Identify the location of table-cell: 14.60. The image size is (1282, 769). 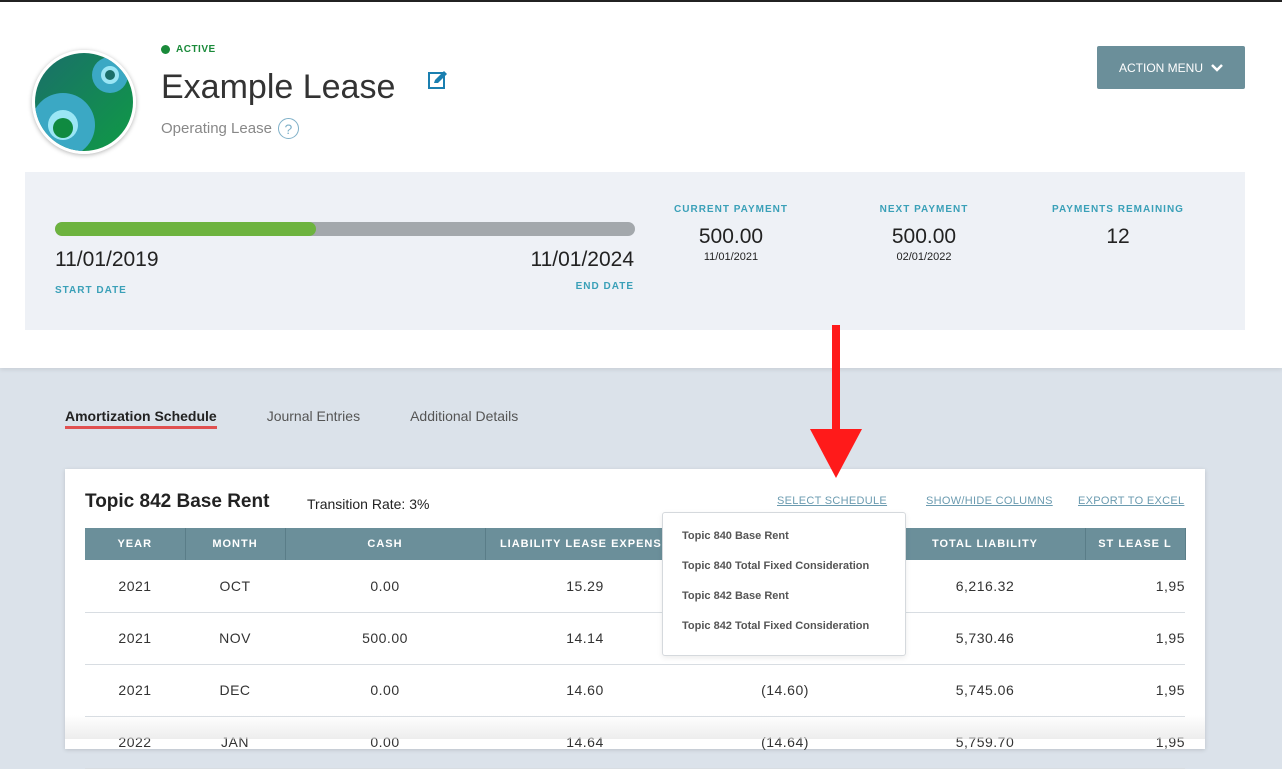
(585, 690).